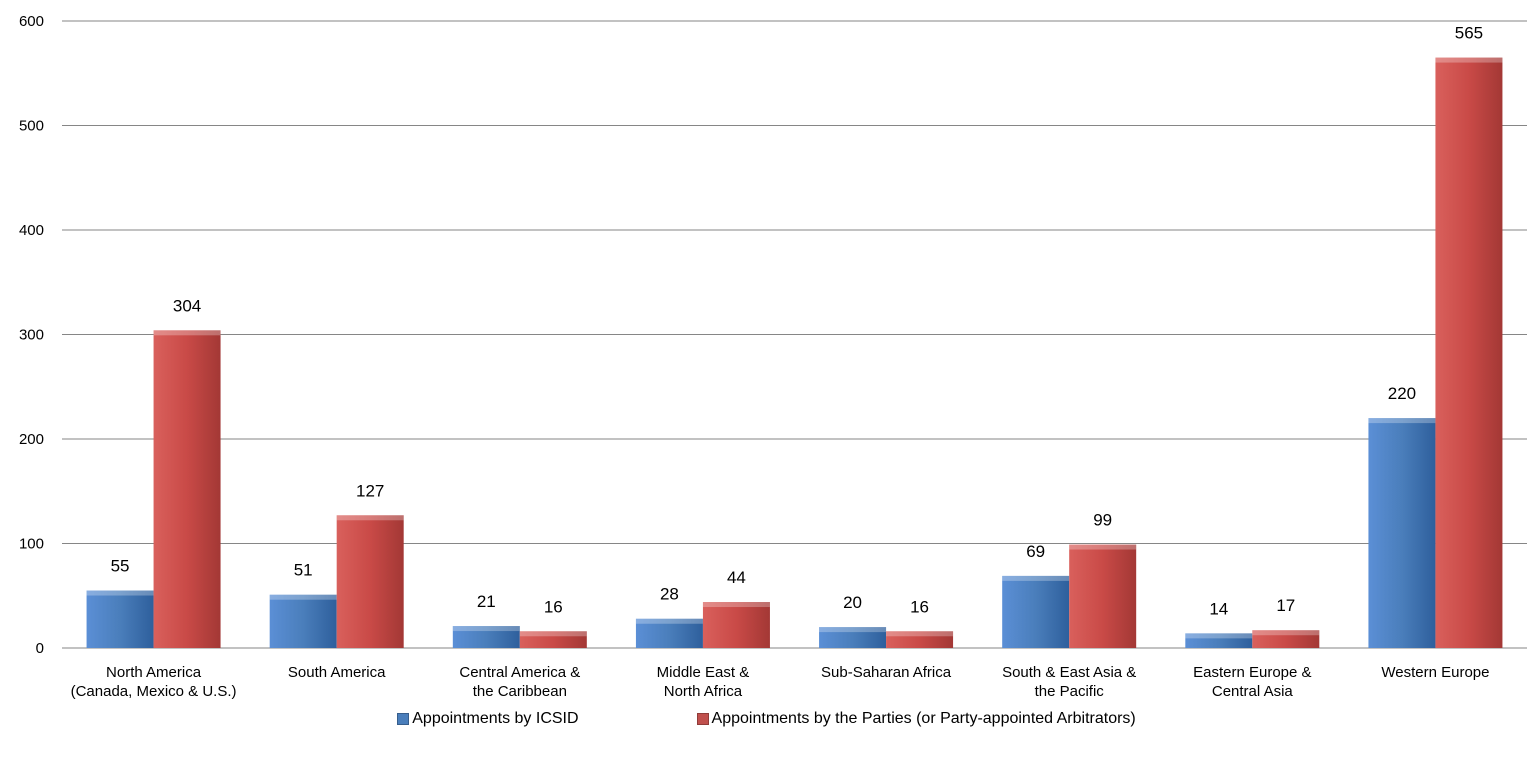 The height and width of the screenshot is (762, 1533). What do you see at coordinates (154, 691) in the screenshot?
I see `x-tick-label-line: (Canada, Mexico & U.S.)` at bounding box center [154, 691].